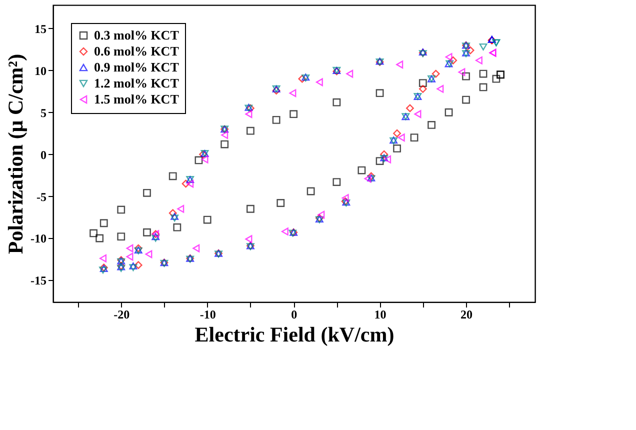  I want to click on legend-label: 1.5 mol% KCT, so click(137, 99).